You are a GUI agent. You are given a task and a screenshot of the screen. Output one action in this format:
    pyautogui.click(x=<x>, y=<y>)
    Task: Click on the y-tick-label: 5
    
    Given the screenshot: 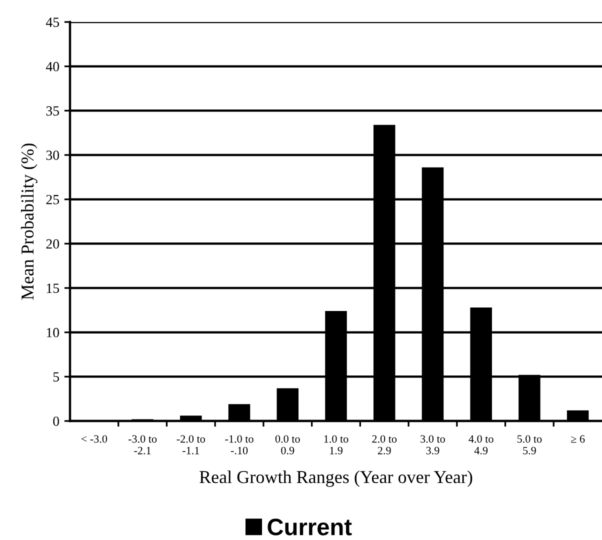 What is the action you would take?
    pyautogui.click(x=56, y=377)
    